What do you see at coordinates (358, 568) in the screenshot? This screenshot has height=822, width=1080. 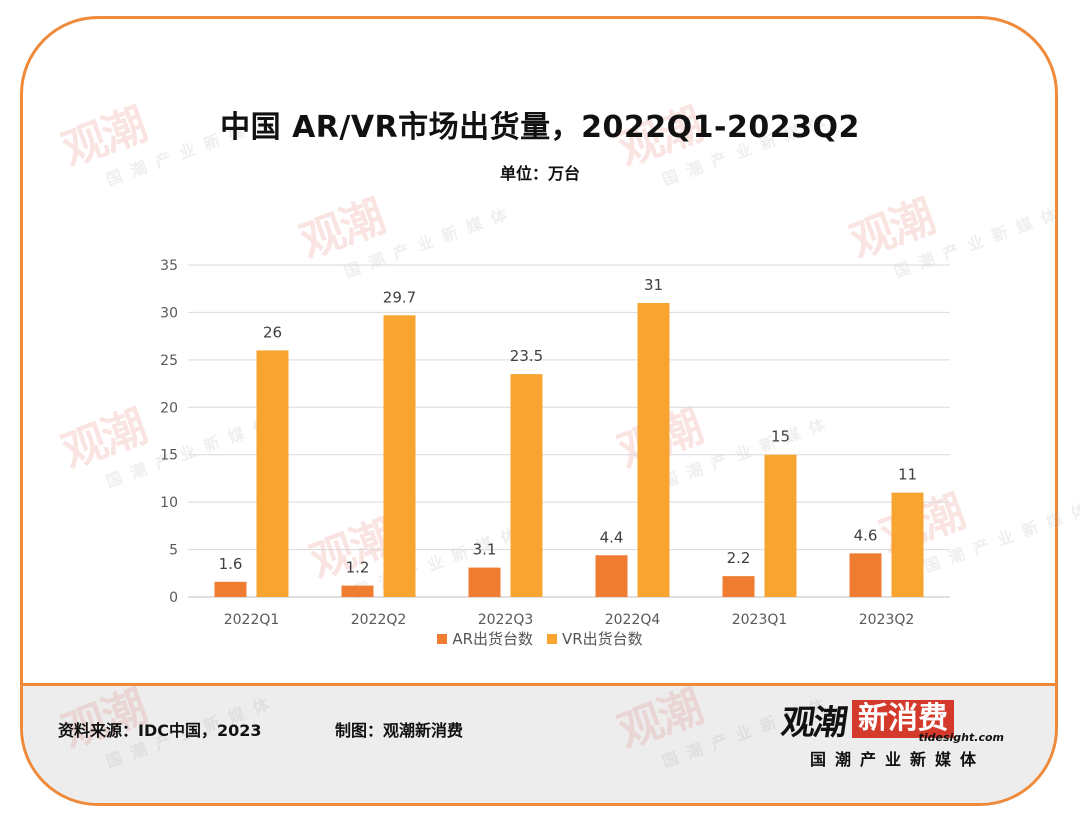 I see `data-label: 1.2` at bounding box center [358, 568].